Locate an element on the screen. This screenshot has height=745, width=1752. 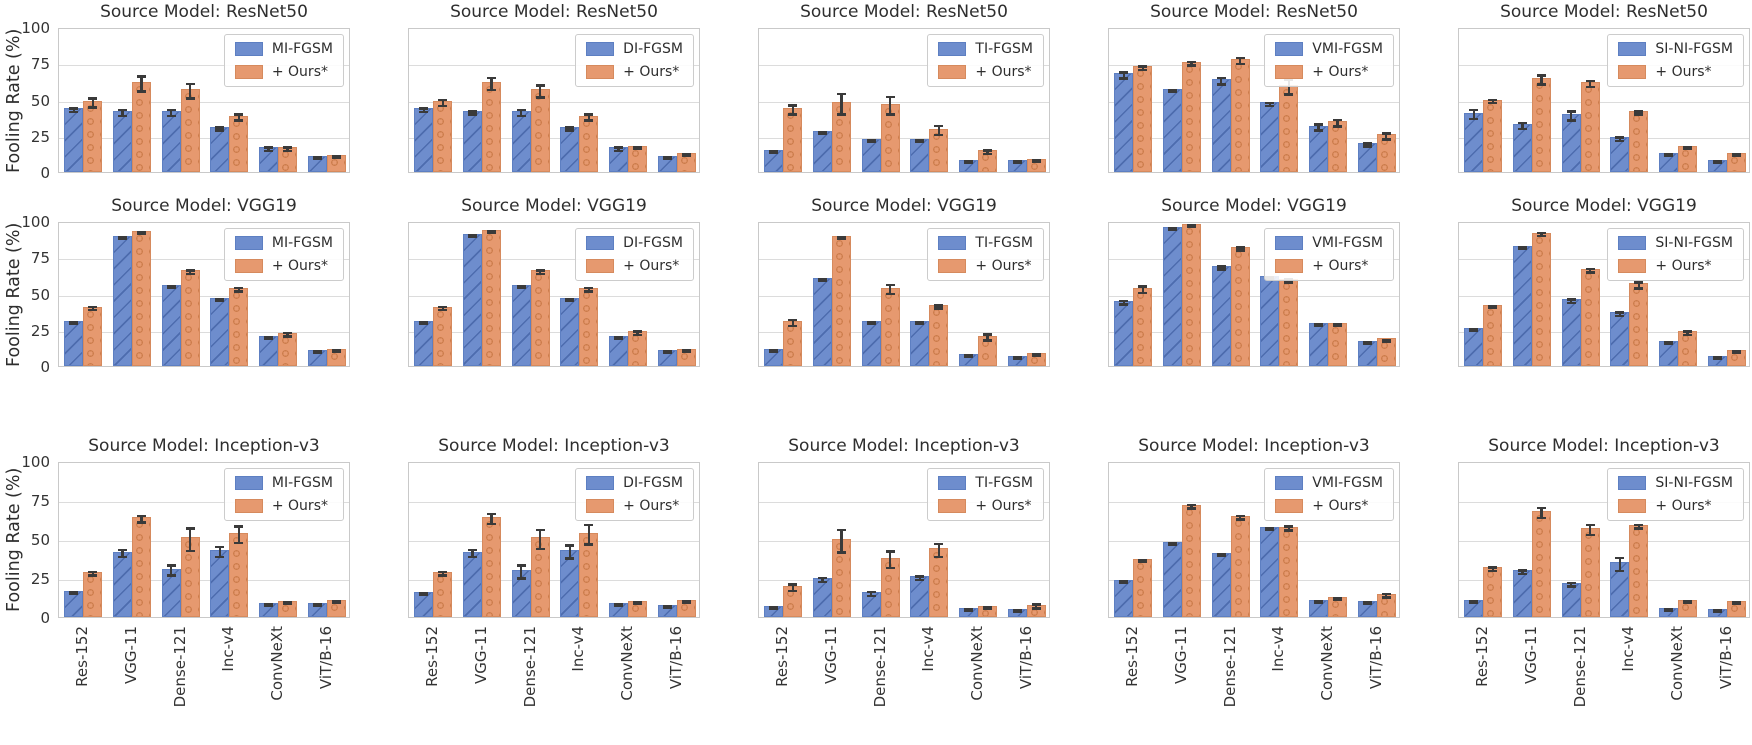
x-tick-label: VGG-11 is located at coordinates (481, 655).